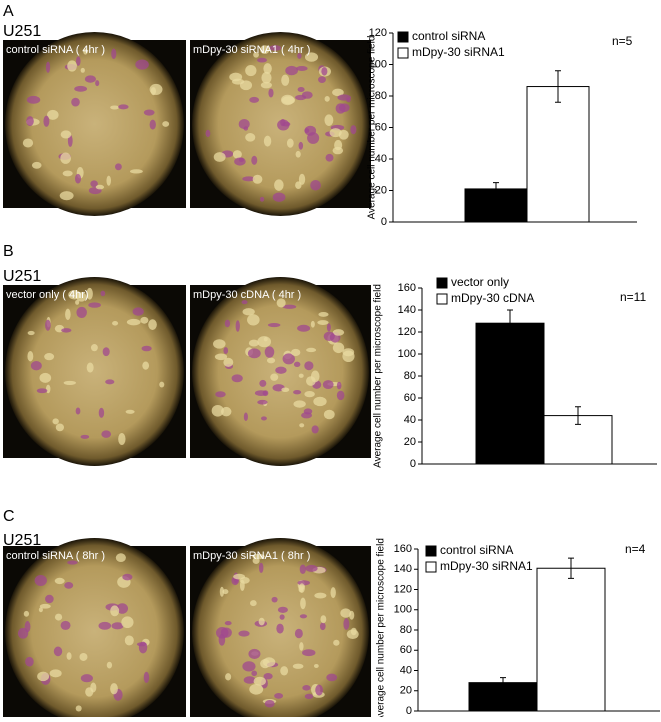  What do you see at coordinates (486, 566) in the screenshot?
I see `legend-label: mDpy-30 siRNA1` at bounding box center [486, 566].